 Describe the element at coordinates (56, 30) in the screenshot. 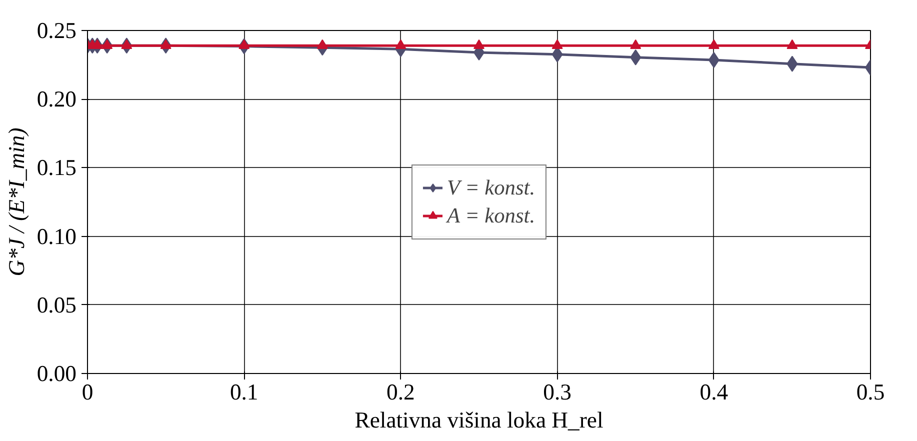

I see `y-tick-label: 0.25` at that location.